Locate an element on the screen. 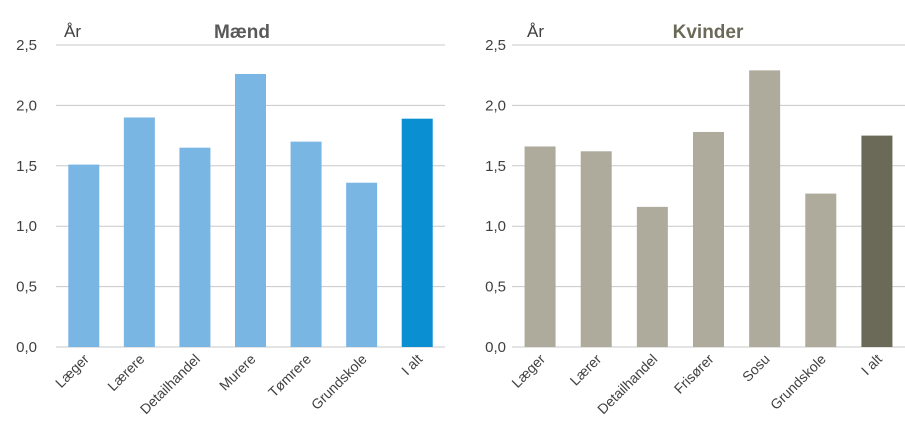 The height and width of the screenshot is (444, 905). chart-title: Kvinder is located at coordinates (708, 32).